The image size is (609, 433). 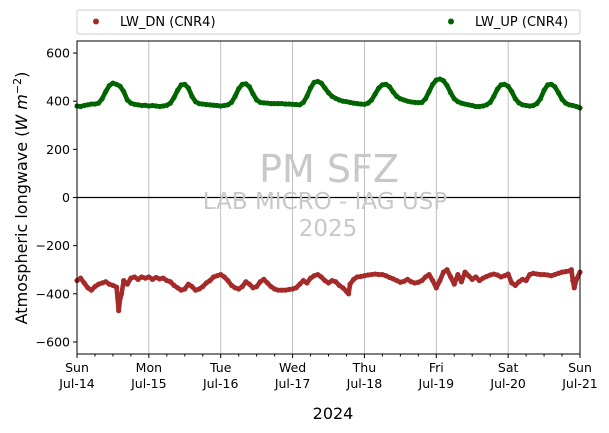 I want to click on y-tick-label: −400, so click(x=53, y=293).